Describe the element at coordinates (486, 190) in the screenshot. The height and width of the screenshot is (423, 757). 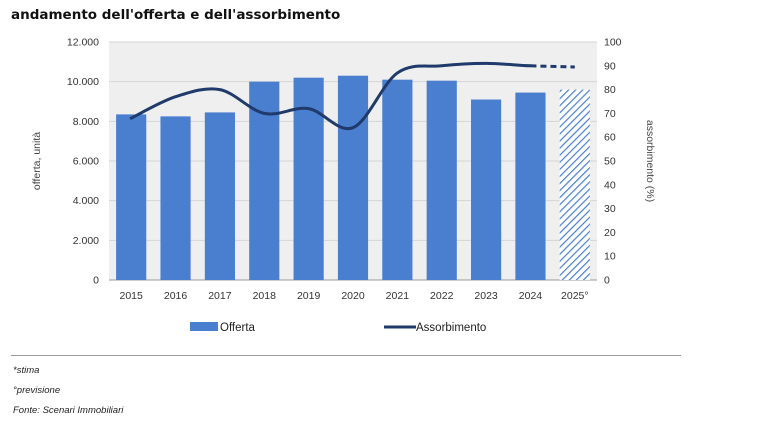
I see `bar-offerta-2023` at that location.